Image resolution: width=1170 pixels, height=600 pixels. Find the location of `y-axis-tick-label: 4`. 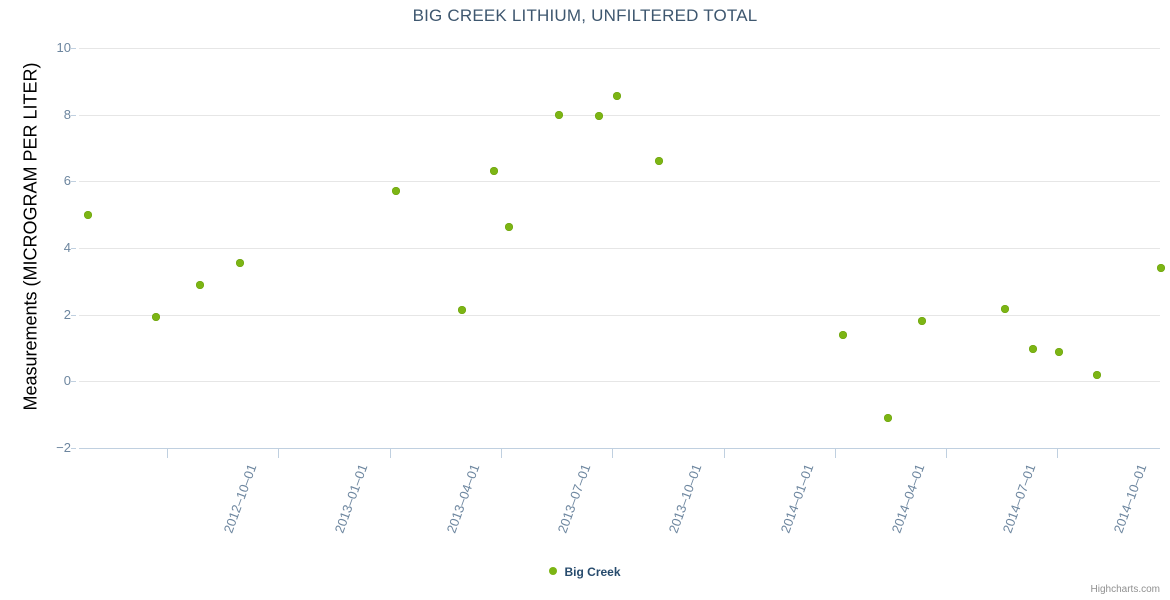

y-axis-tick-label: 4 is located at coordinates (67, 247).